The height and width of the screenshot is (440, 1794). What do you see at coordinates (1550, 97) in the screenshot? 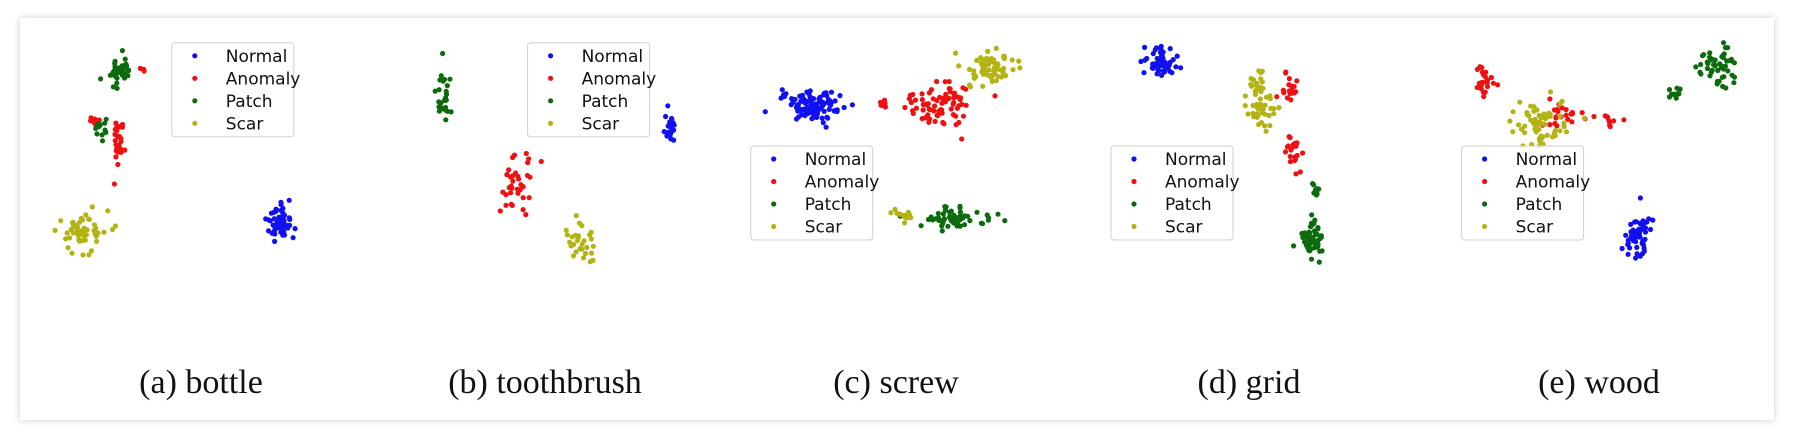
I see `series-anomaly` at bounding box center [1550, 97].